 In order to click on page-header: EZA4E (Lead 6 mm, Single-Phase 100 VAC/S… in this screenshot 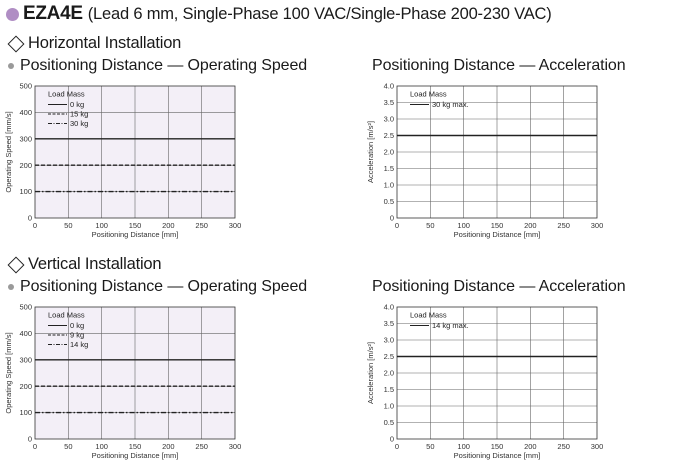, I will do `click(279, 14)`.